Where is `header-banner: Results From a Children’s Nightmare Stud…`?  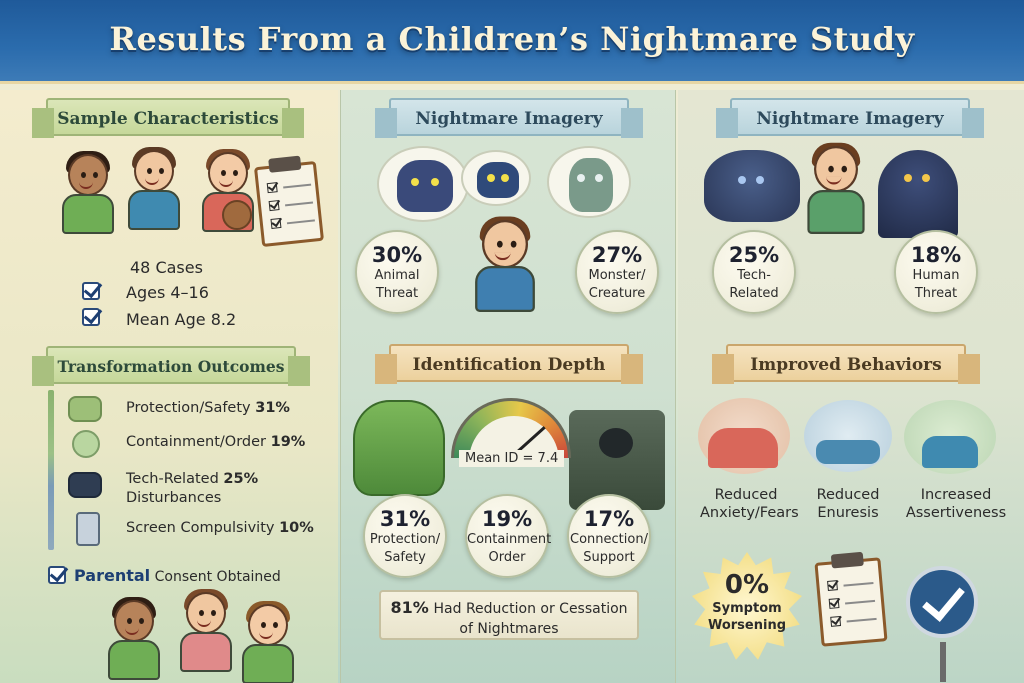 header-banner: Results From a Children’s Nightmare Stud… is located at coordinates (512, 42).